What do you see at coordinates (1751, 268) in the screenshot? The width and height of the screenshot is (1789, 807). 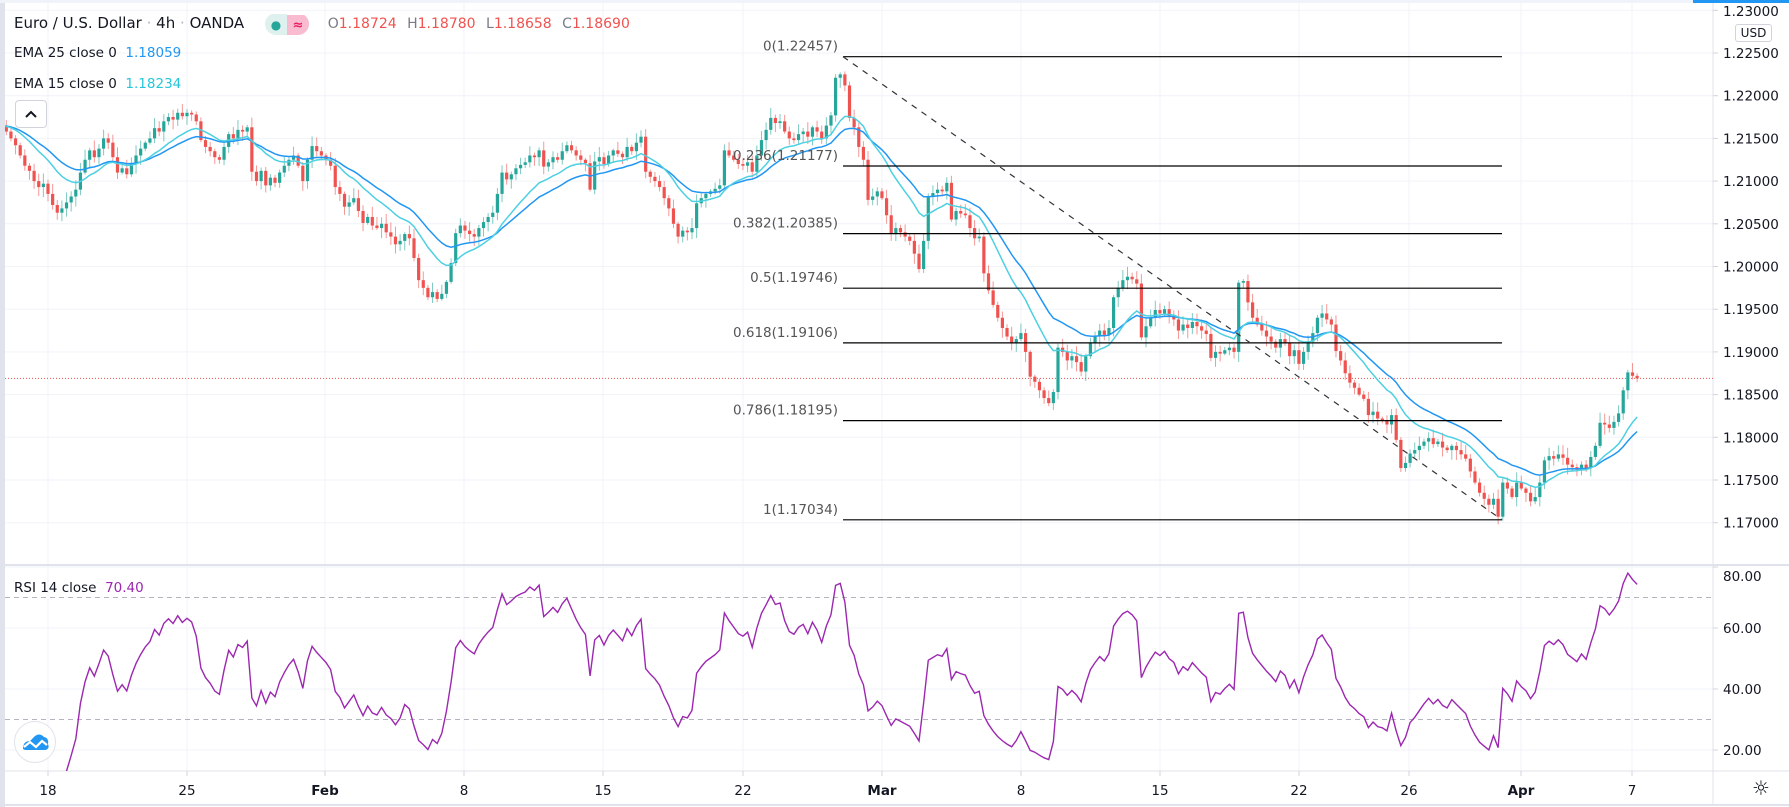 I see `price-axis-label: 1.20000` at bounding box center [1751, 268].